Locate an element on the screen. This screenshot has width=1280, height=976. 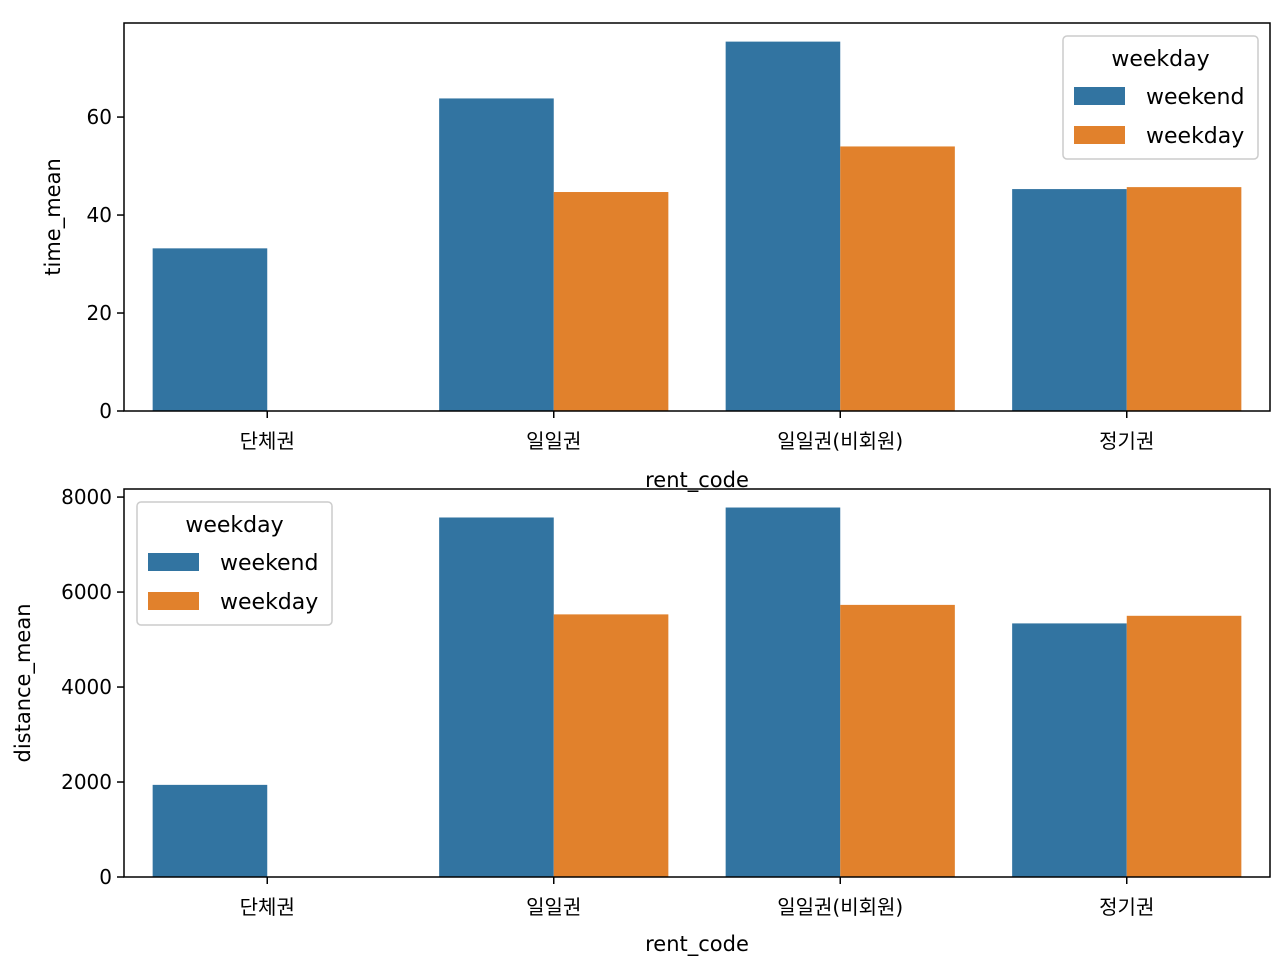
y-tick-label: 40 is located at coordinates (99, 215).